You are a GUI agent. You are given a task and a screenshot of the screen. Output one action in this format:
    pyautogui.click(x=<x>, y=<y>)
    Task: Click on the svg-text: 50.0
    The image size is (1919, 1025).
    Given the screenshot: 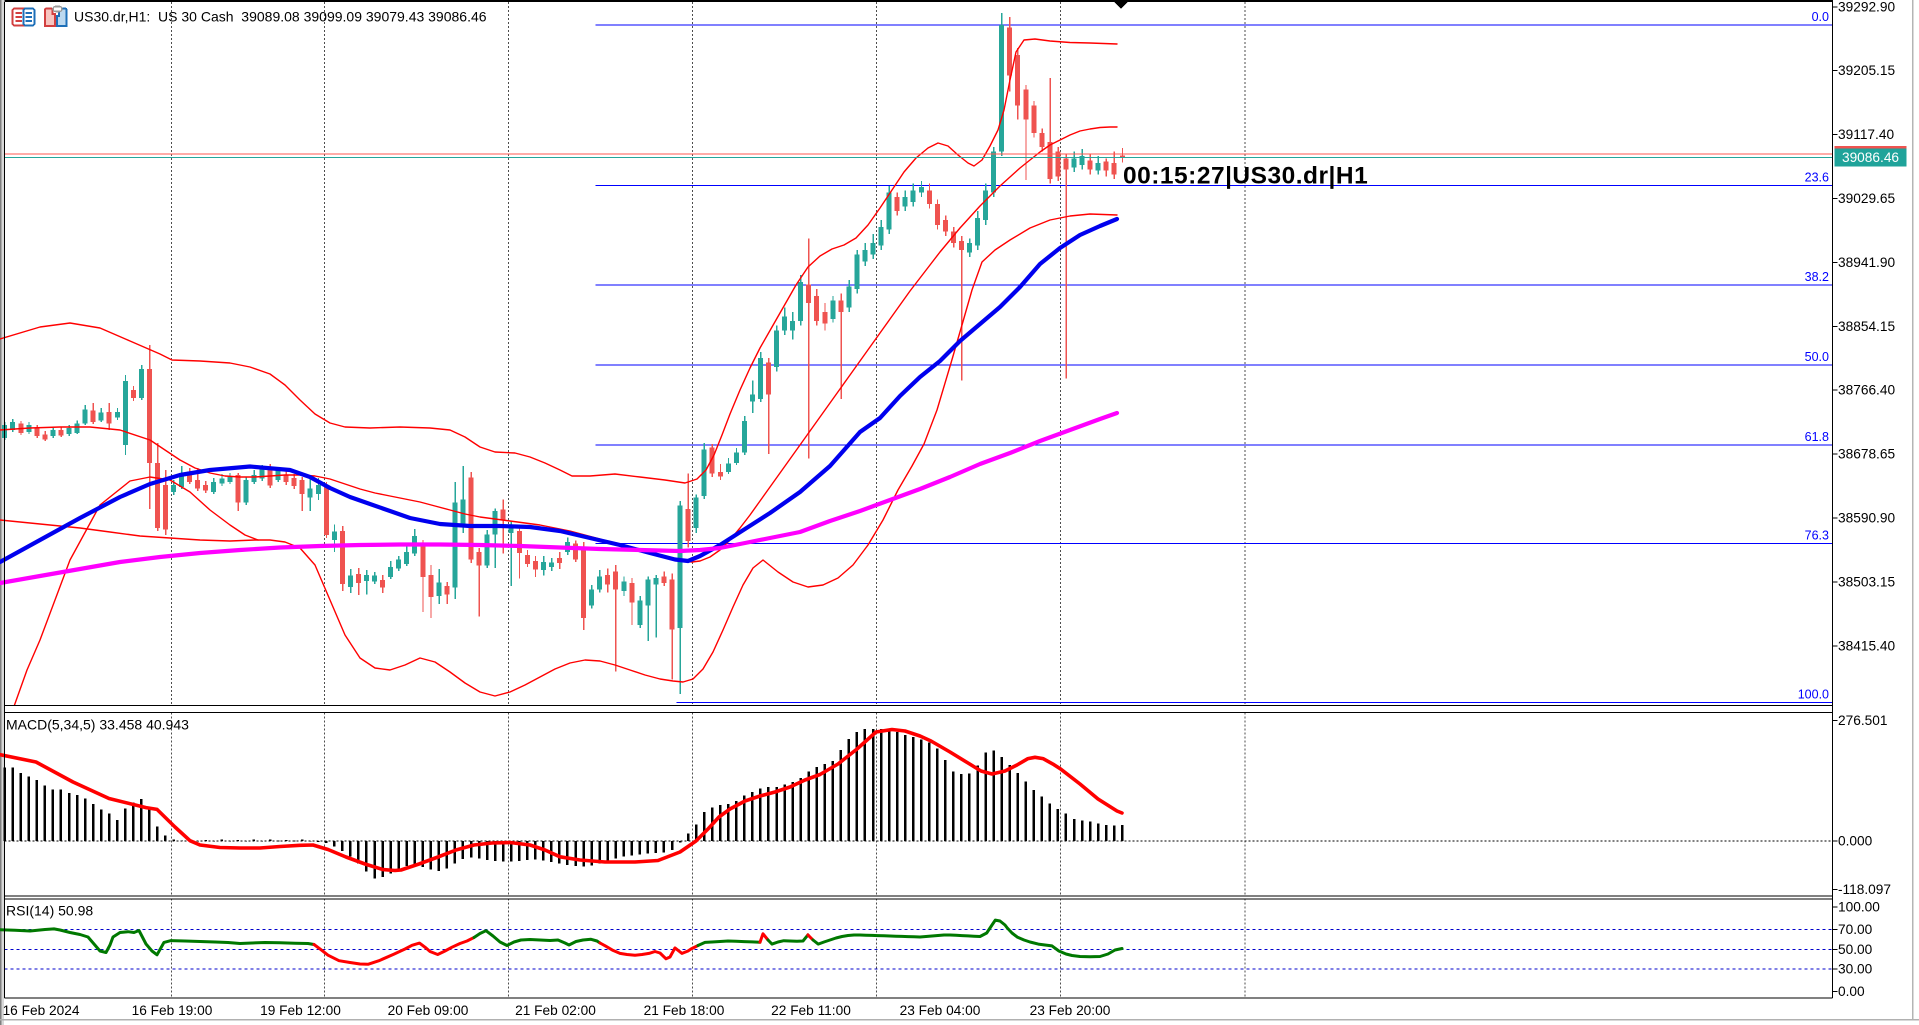 What is the action you would take?
    pyautogui.click(x=1817, y=357)
    